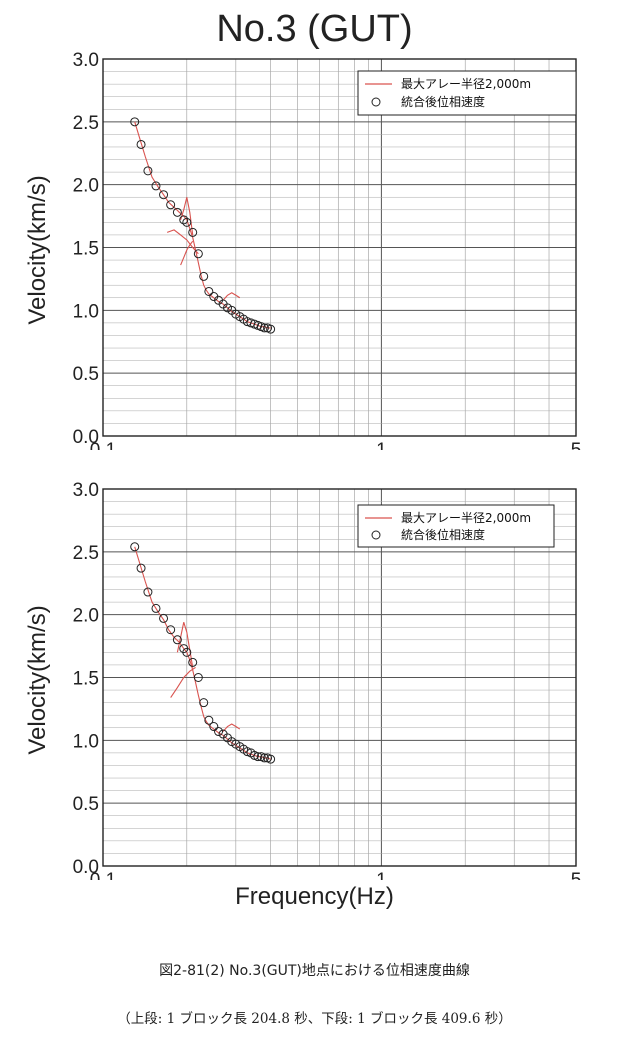 The height and width of the screenshot is (1061, 629). Describe the element at coordinates (314, 29) in the screenshot. I see `page-title: No.3 (GUT)` at that location.